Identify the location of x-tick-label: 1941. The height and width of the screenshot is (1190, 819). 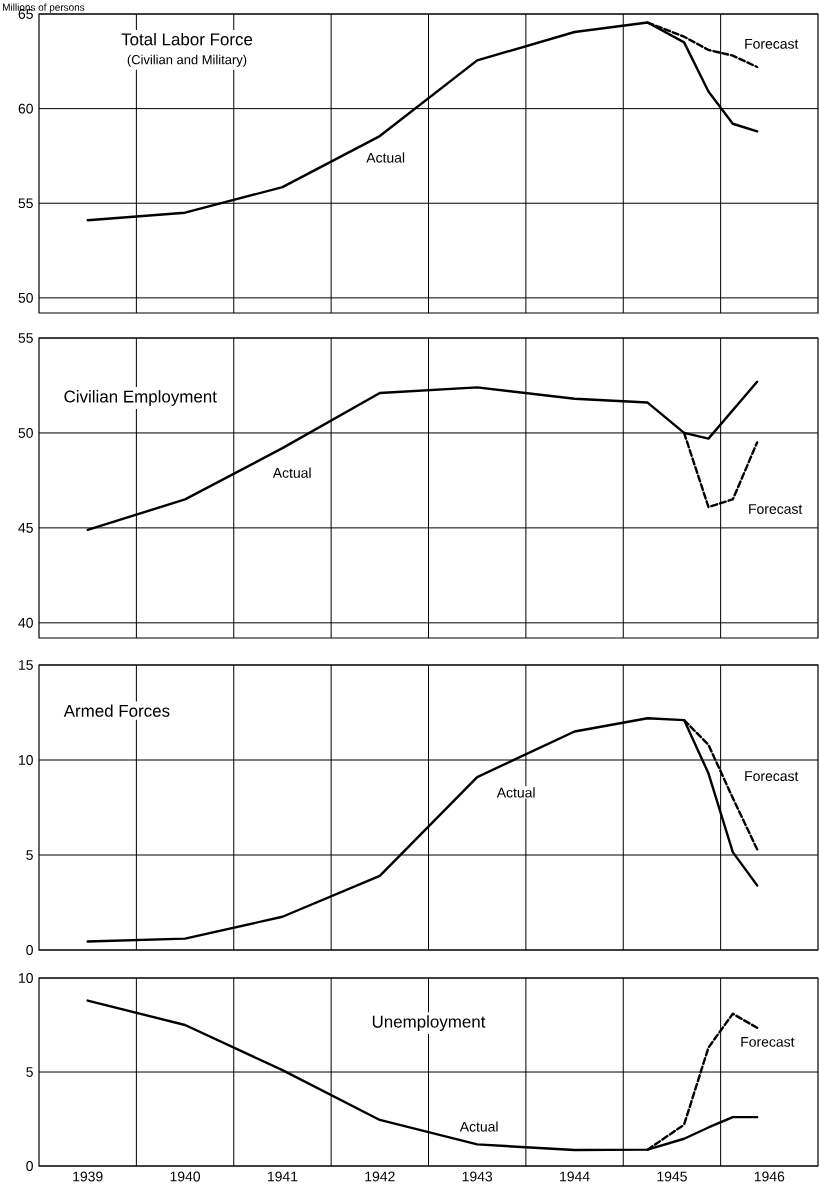
(282, 1176).